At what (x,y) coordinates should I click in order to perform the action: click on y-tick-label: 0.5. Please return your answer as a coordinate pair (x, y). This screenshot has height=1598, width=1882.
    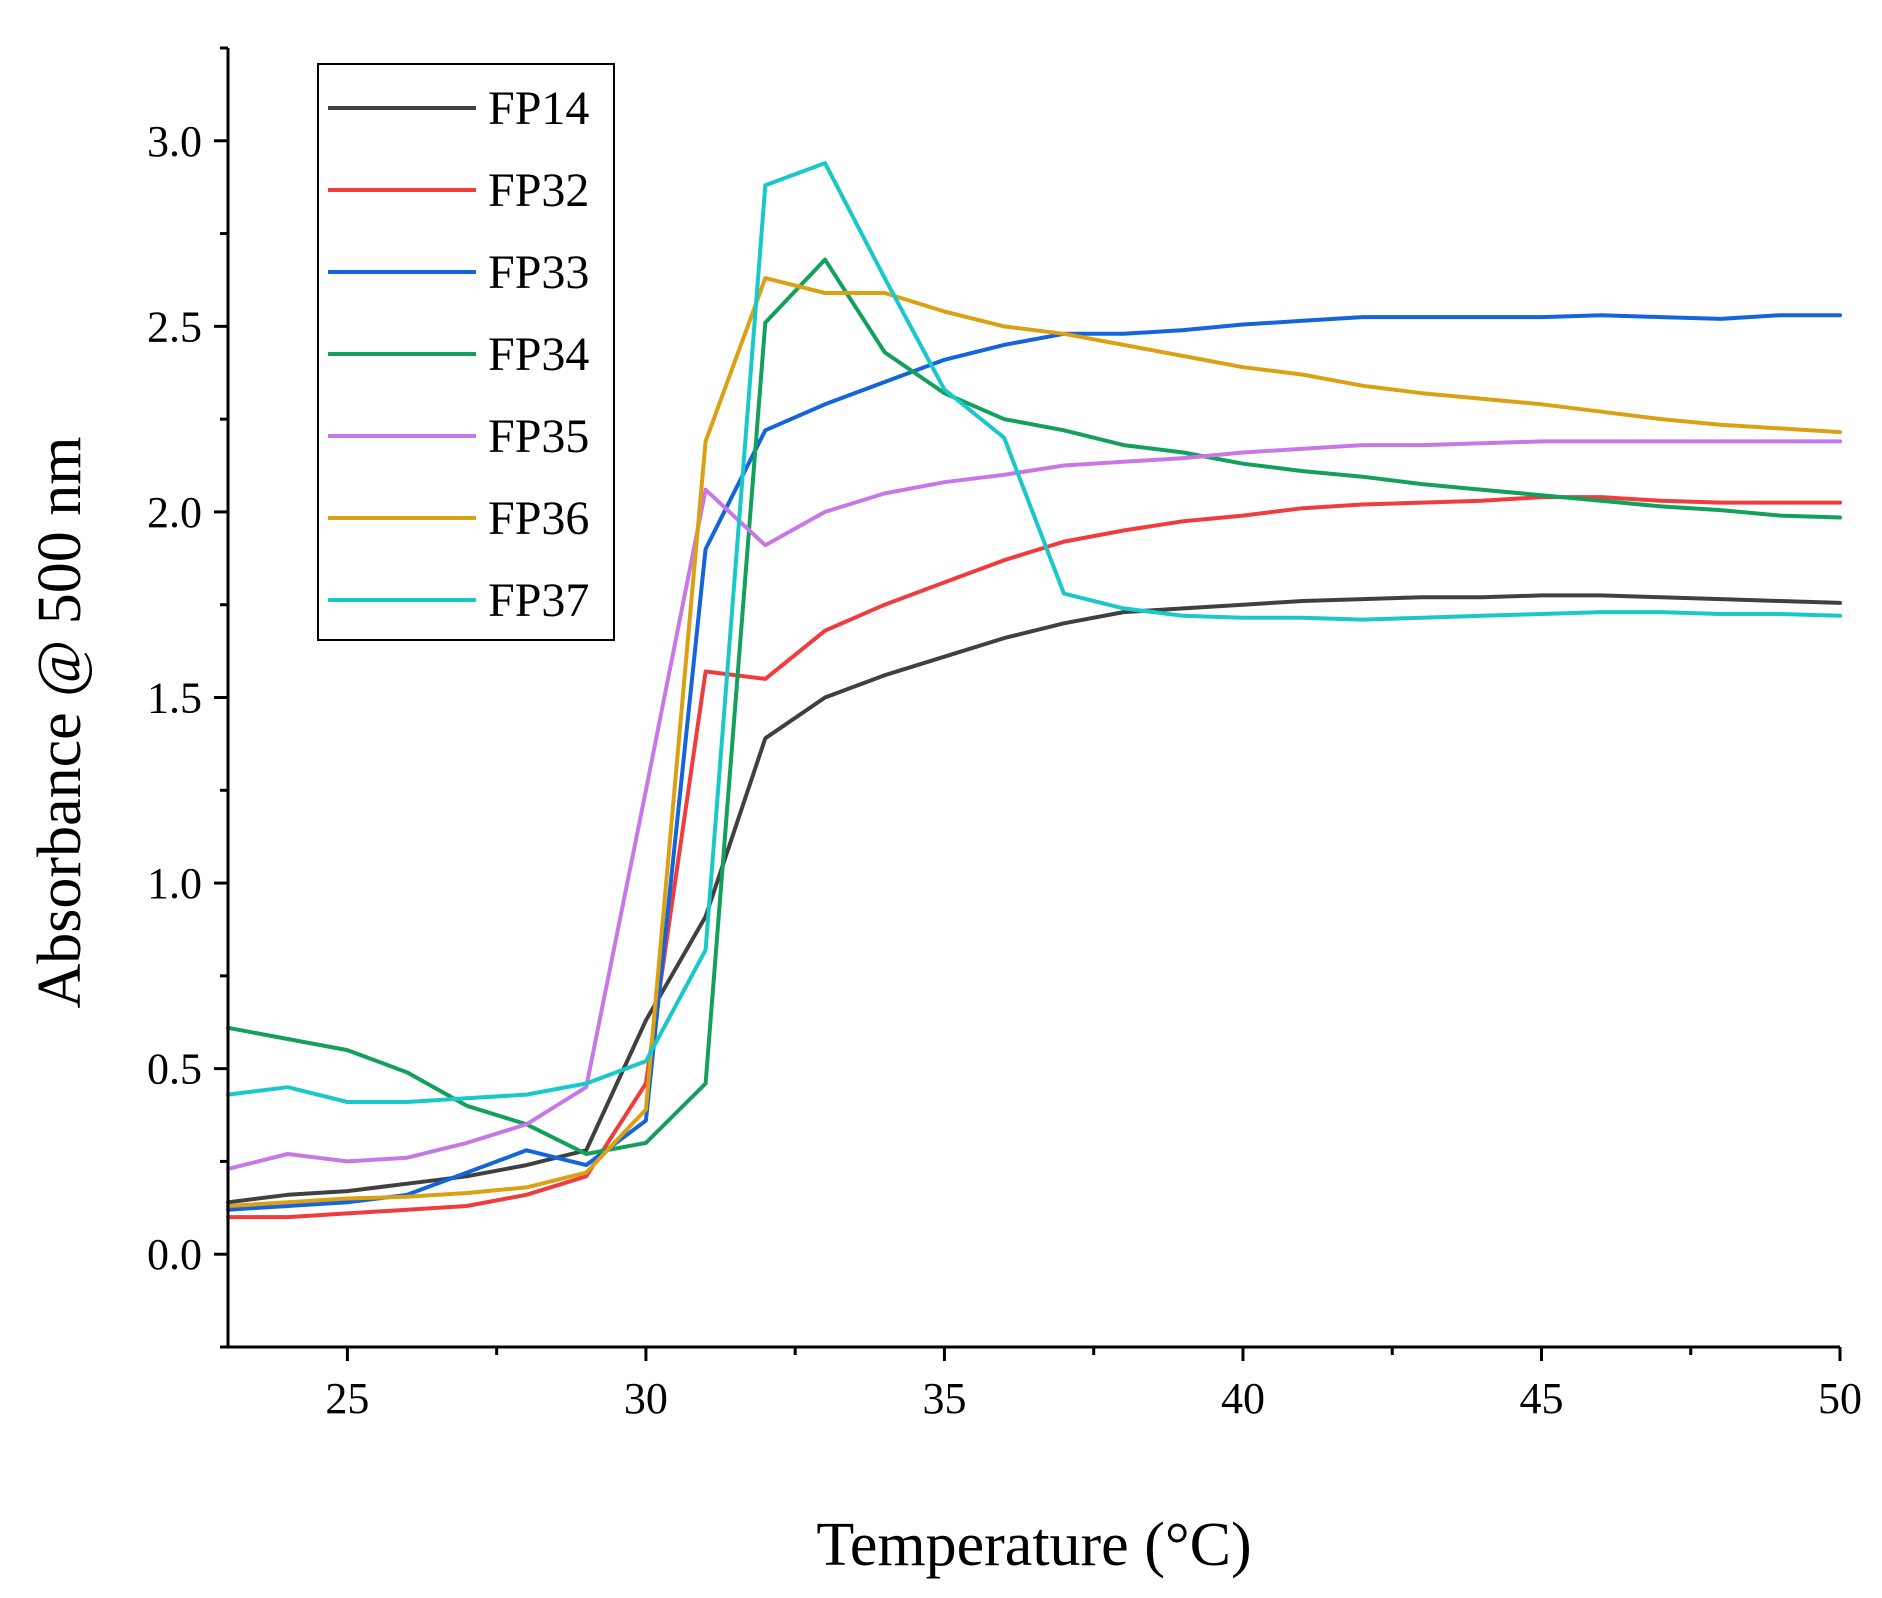
    Looking at the image, I should click on (174, 1069).